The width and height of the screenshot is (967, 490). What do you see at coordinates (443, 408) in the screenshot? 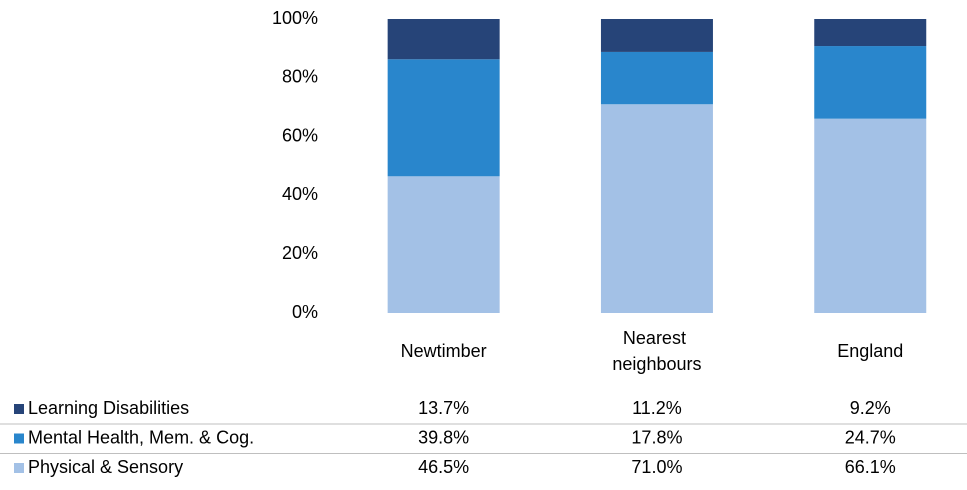
I see `table-value: 13.7%` at bounding box center [443, 408].